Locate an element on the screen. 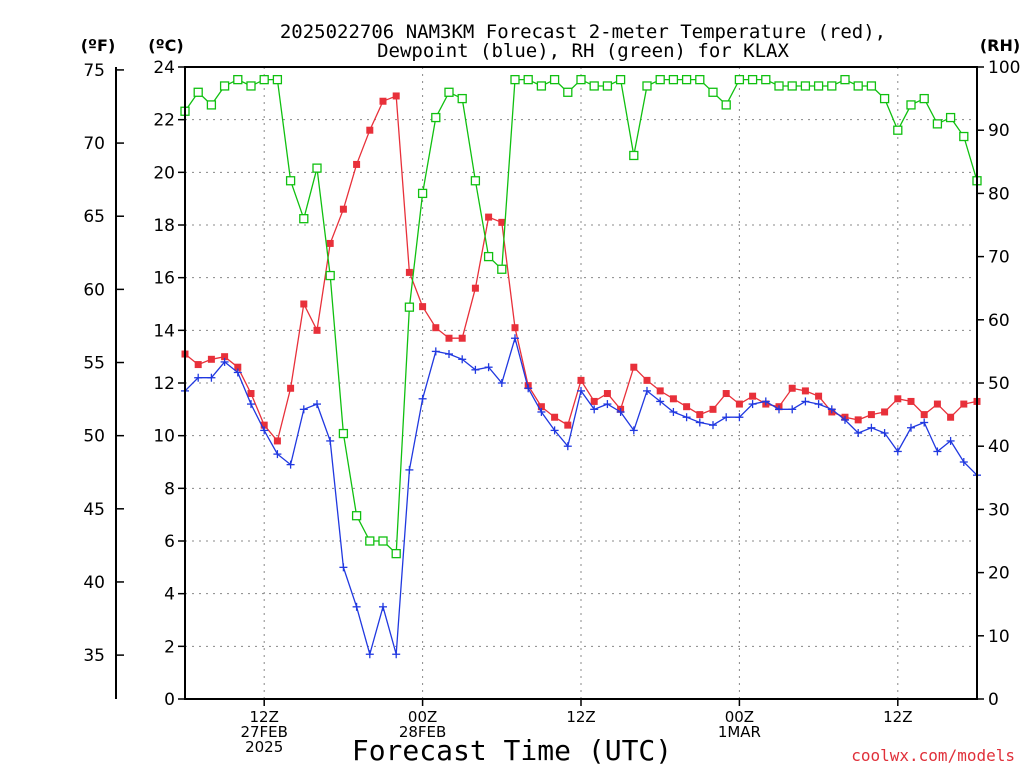  rh-tick-label: 60 is located at coordinates (999, 321).